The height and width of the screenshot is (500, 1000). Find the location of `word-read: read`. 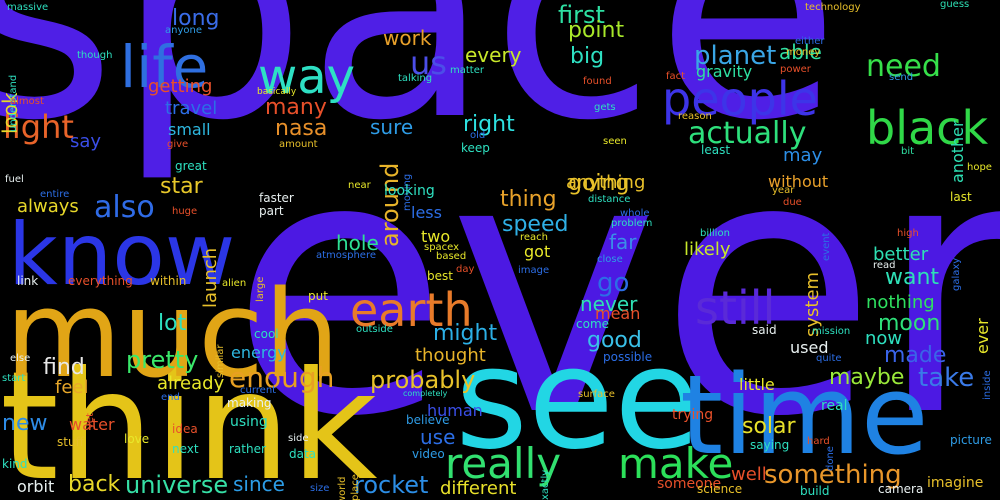

word-read: read is located at coordinates (884, 265).